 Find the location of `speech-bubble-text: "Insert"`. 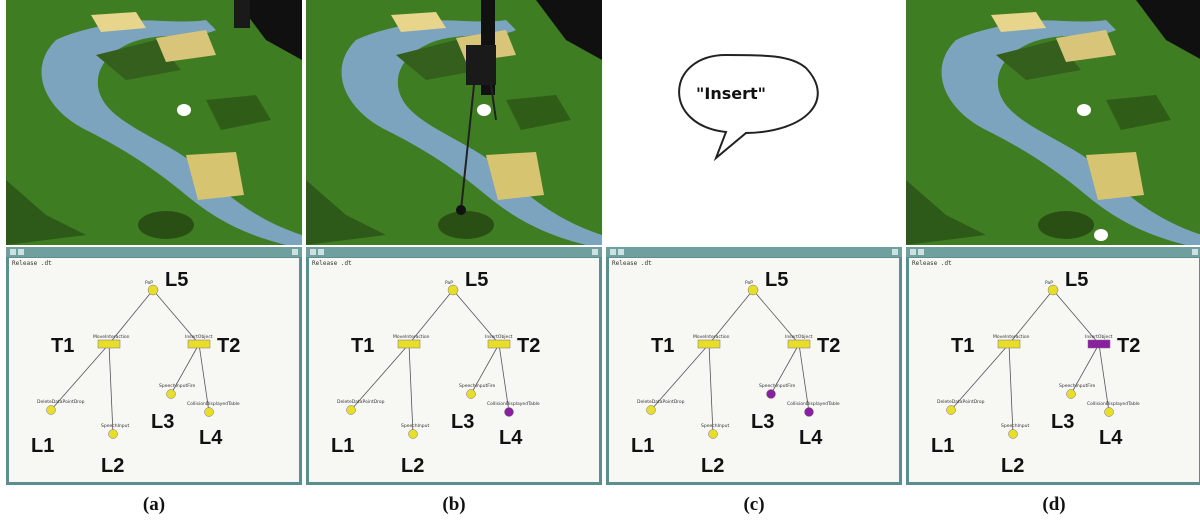

speech-bubble-text: "Insert" is located at coordinates (731, 93).